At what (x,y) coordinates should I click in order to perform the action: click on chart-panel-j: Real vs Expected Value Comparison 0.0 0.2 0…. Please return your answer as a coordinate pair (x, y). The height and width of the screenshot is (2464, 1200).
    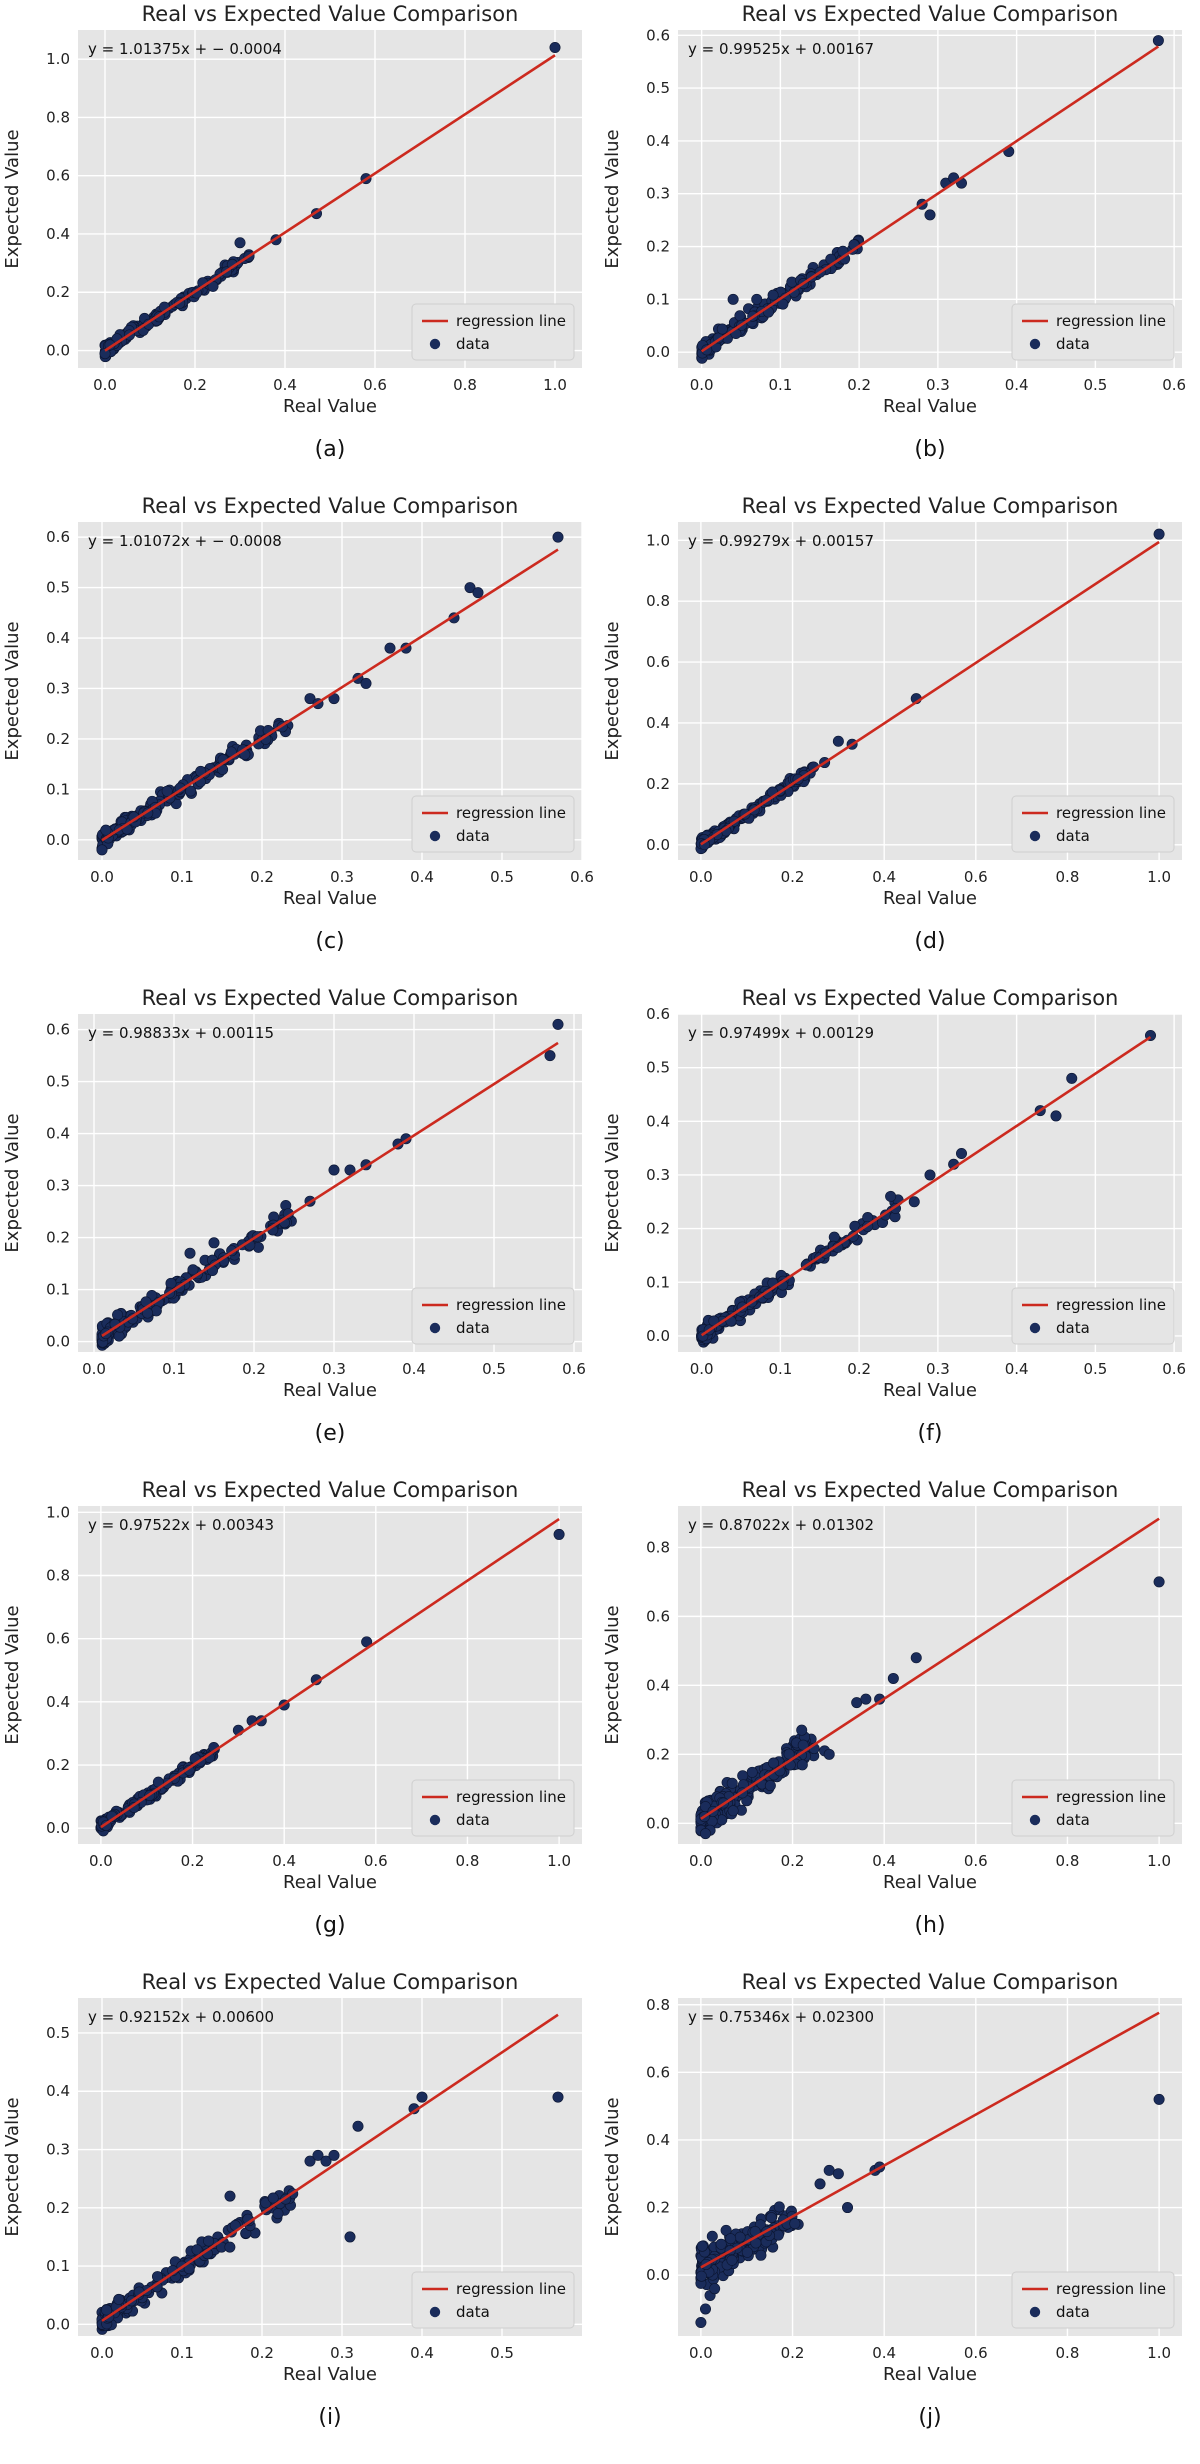
    Looking at the image, I should click on (900, 2214).